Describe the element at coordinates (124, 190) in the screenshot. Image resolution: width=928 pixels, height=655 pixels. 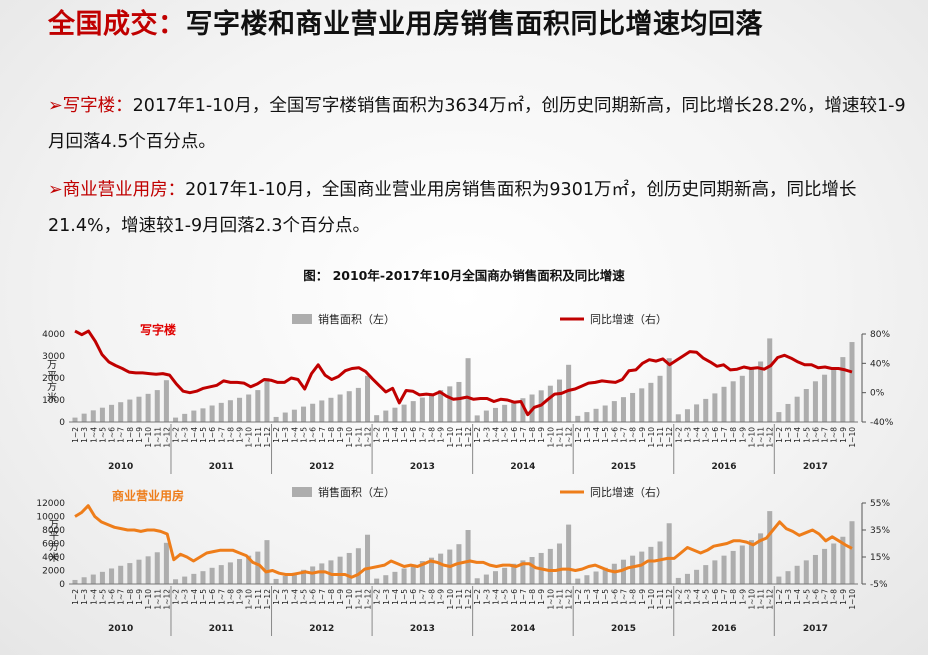
I see `retail-label: 商业营业用房：` at that location.